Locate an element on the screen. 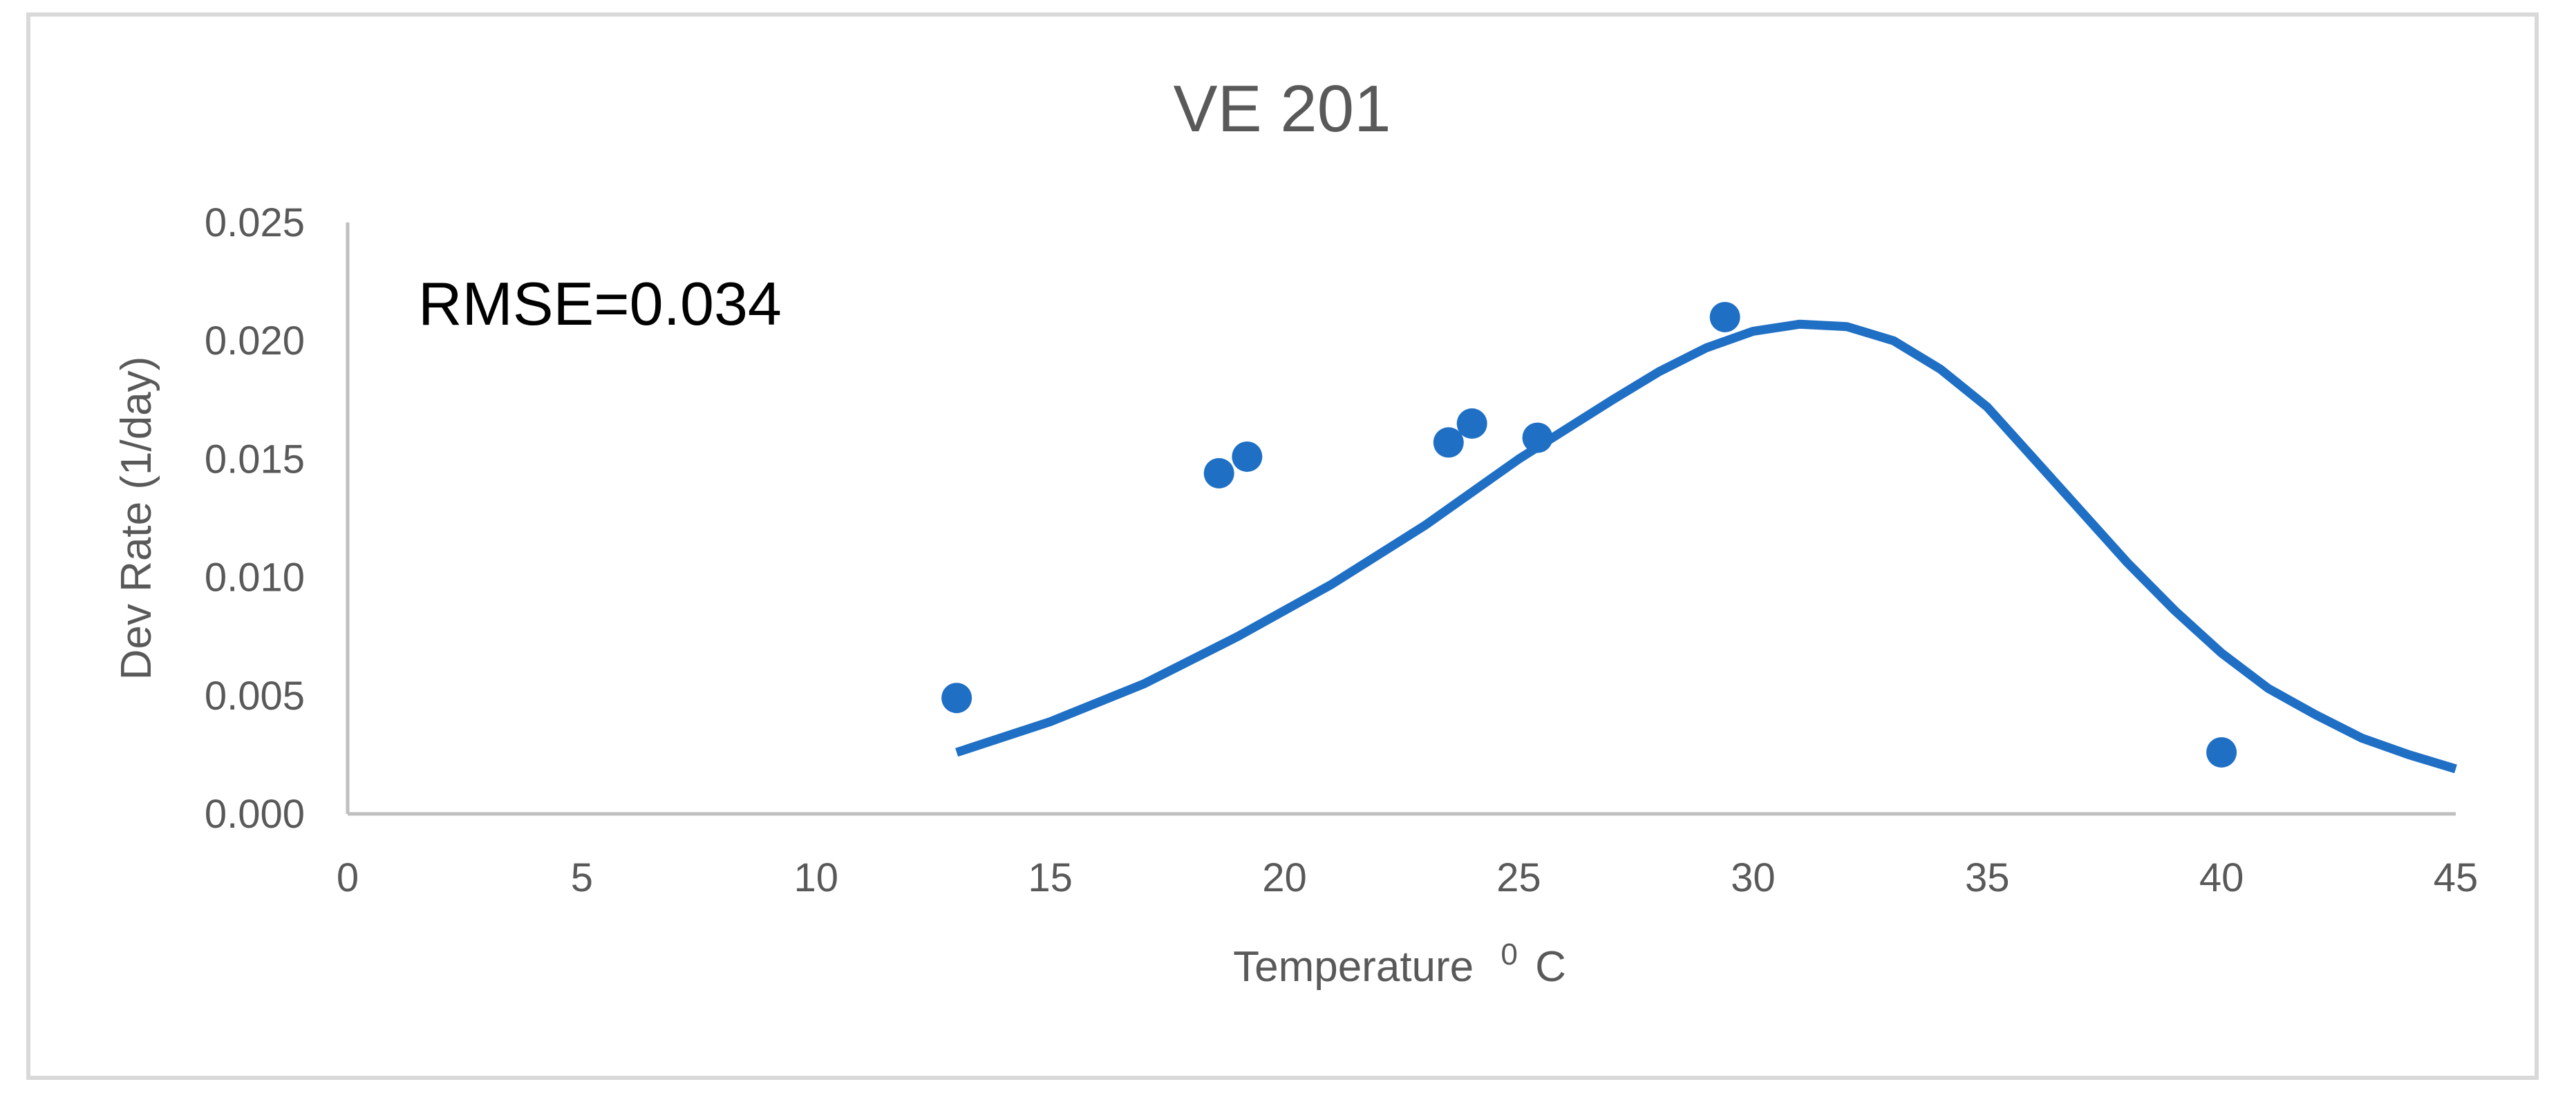 The width and height of the screenshot is (2576, 1102). x-axis-title-unit: C is located at coordinates (1550, 967).